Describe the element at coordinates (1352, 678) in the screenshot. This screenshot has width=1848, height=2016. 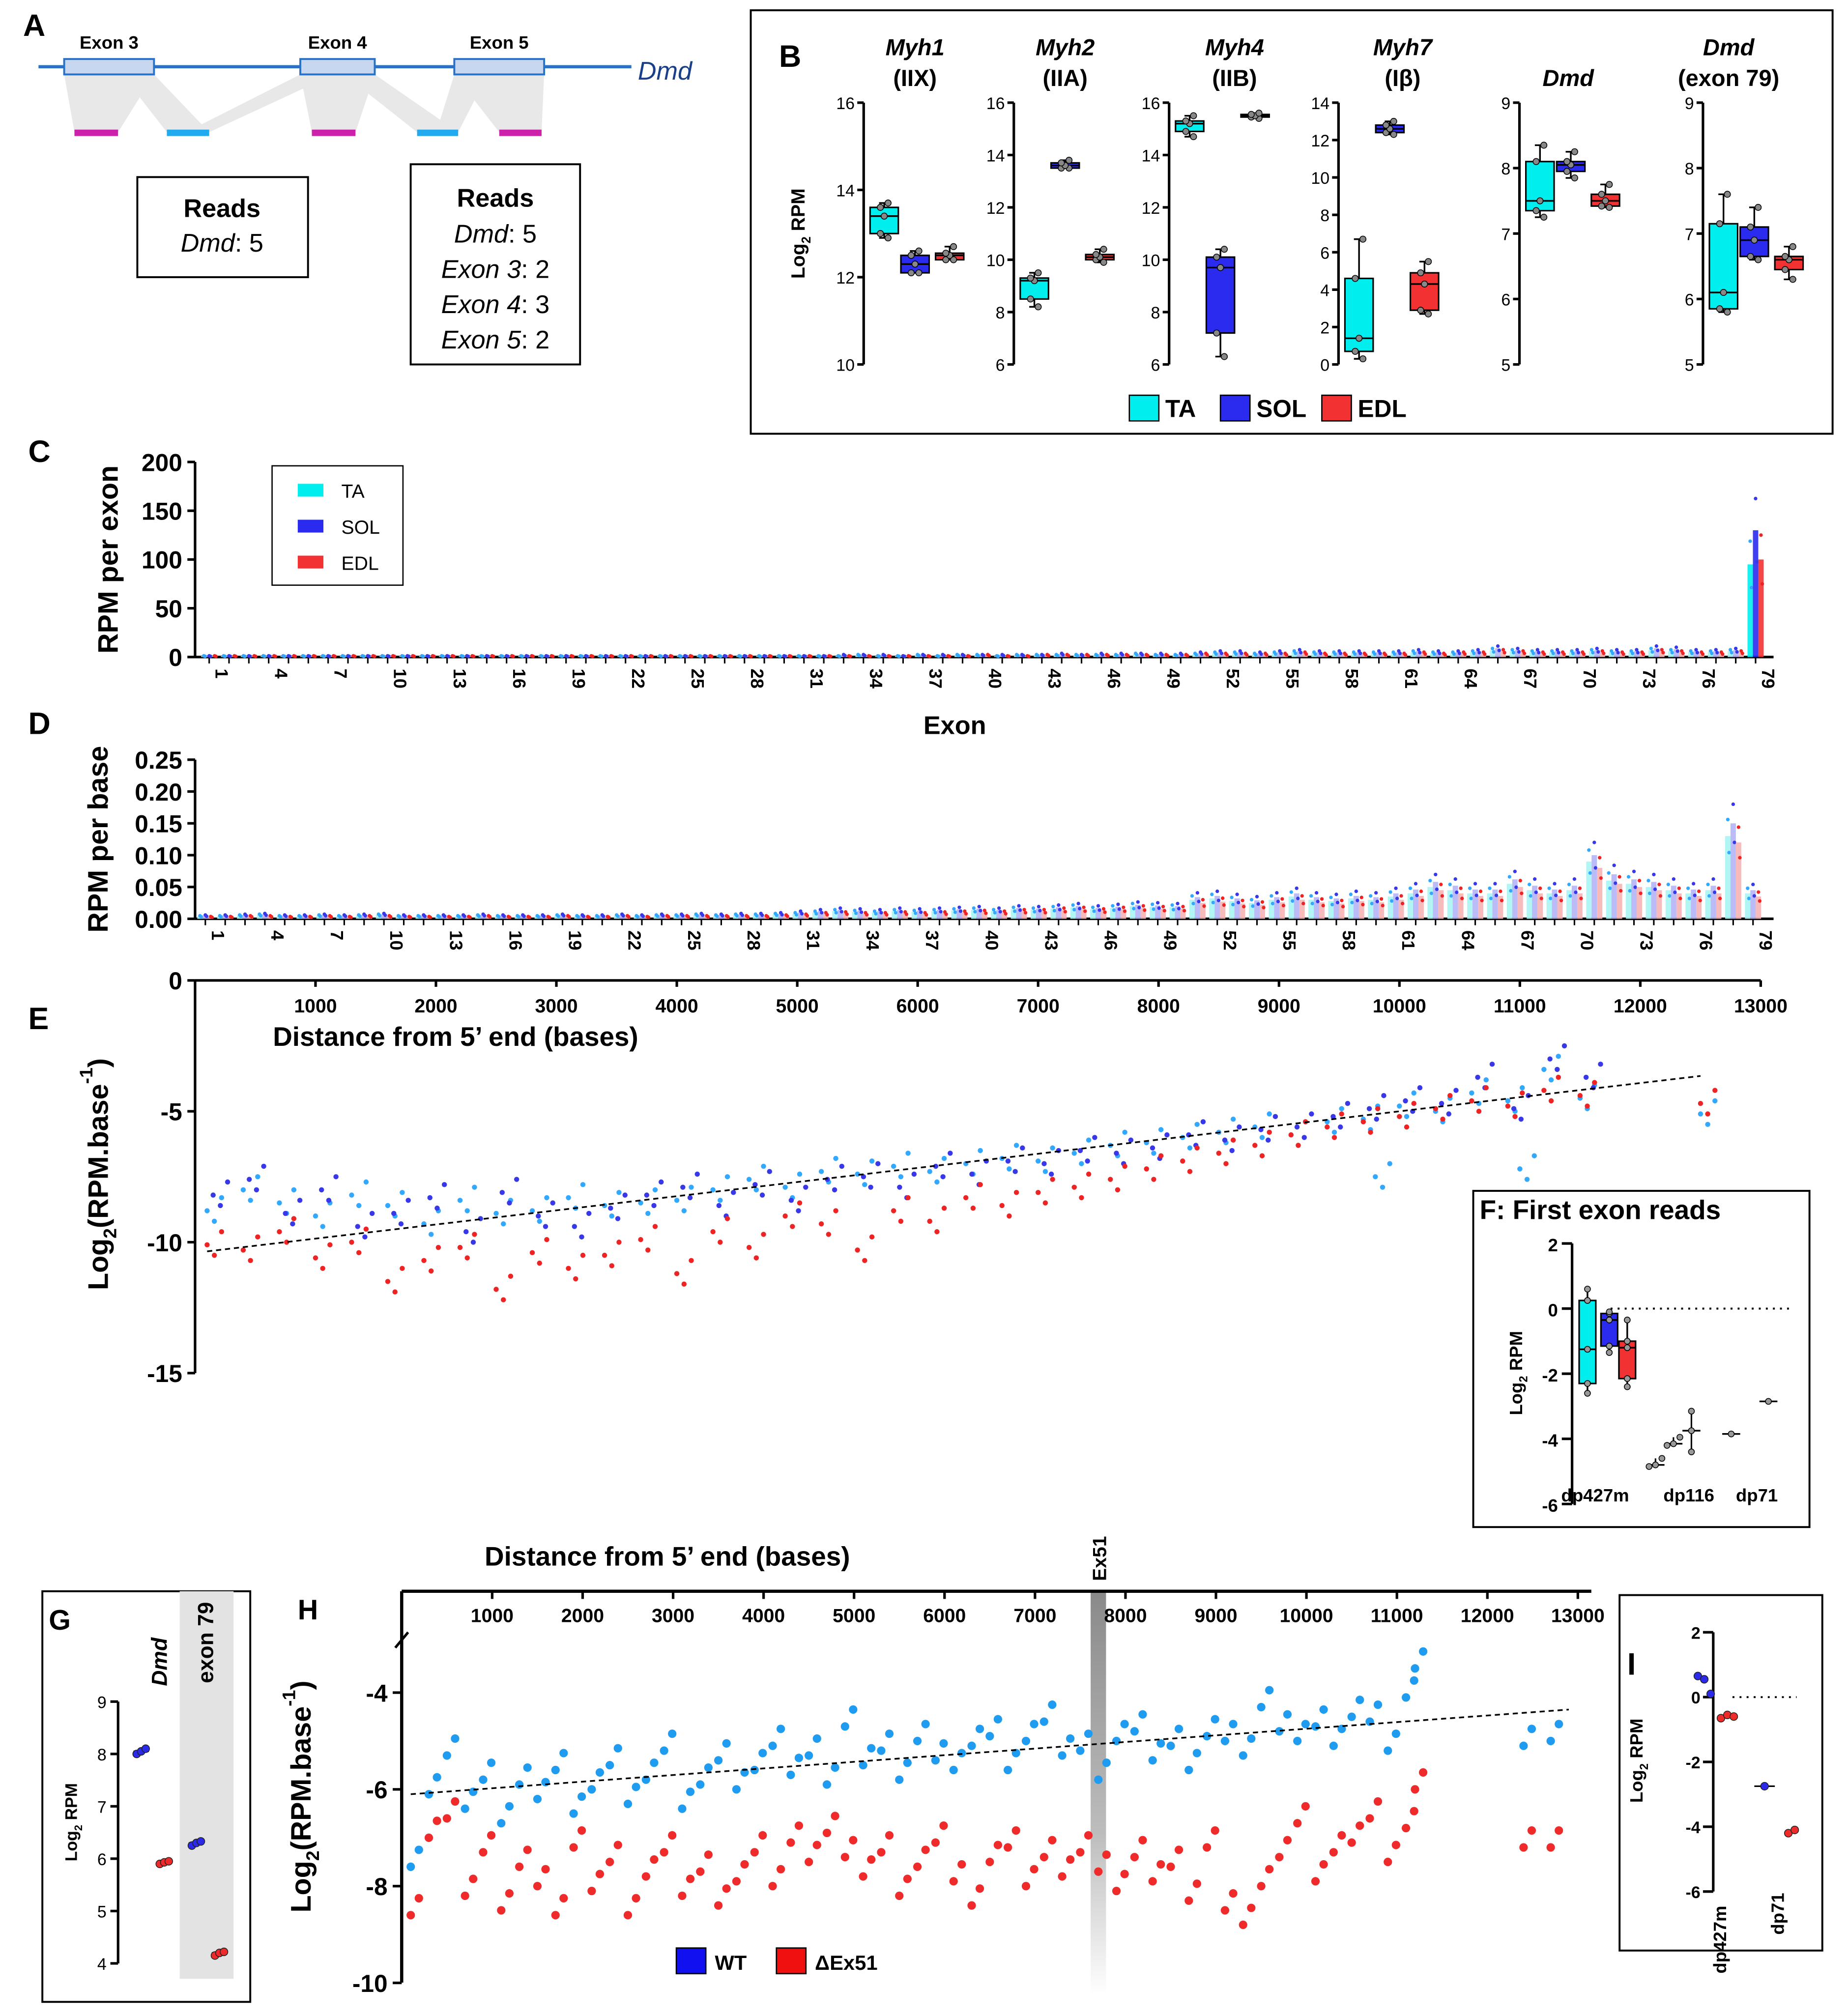
I see `x-tick-label: 58` at that location.